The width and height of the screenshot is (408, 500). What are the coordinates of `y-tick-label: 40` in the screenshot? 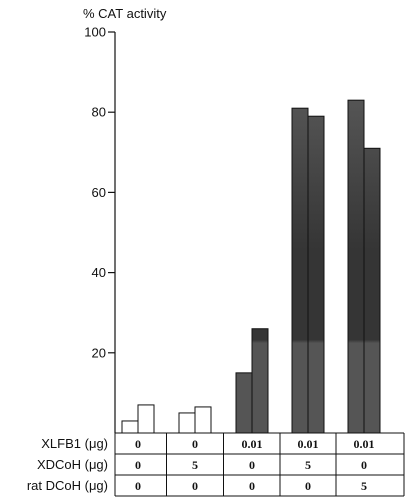 It's located at (99, 272).